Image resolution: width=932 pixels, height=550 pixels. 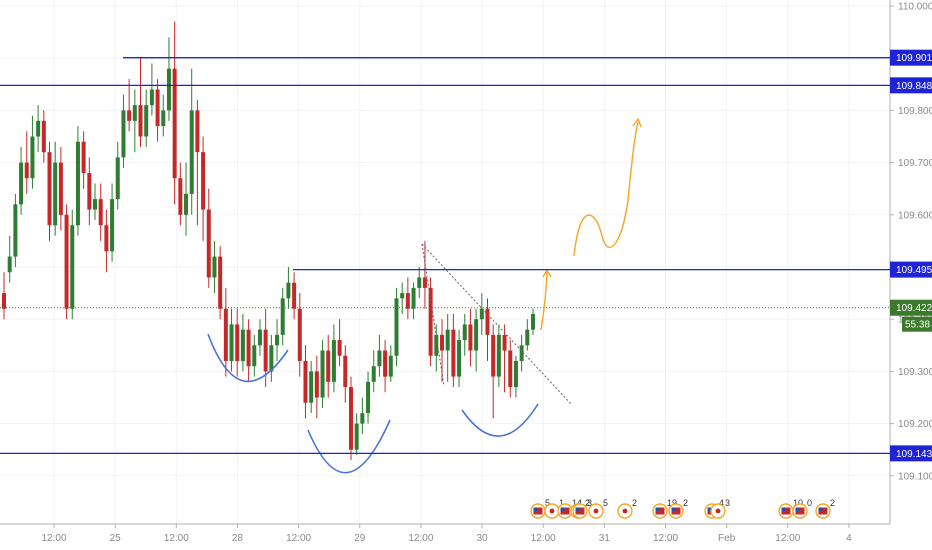 What do you see at coordinates (727, 538) in the screenshot?
I see `x-tick-label: Feb` at bounding box center [727, 538].